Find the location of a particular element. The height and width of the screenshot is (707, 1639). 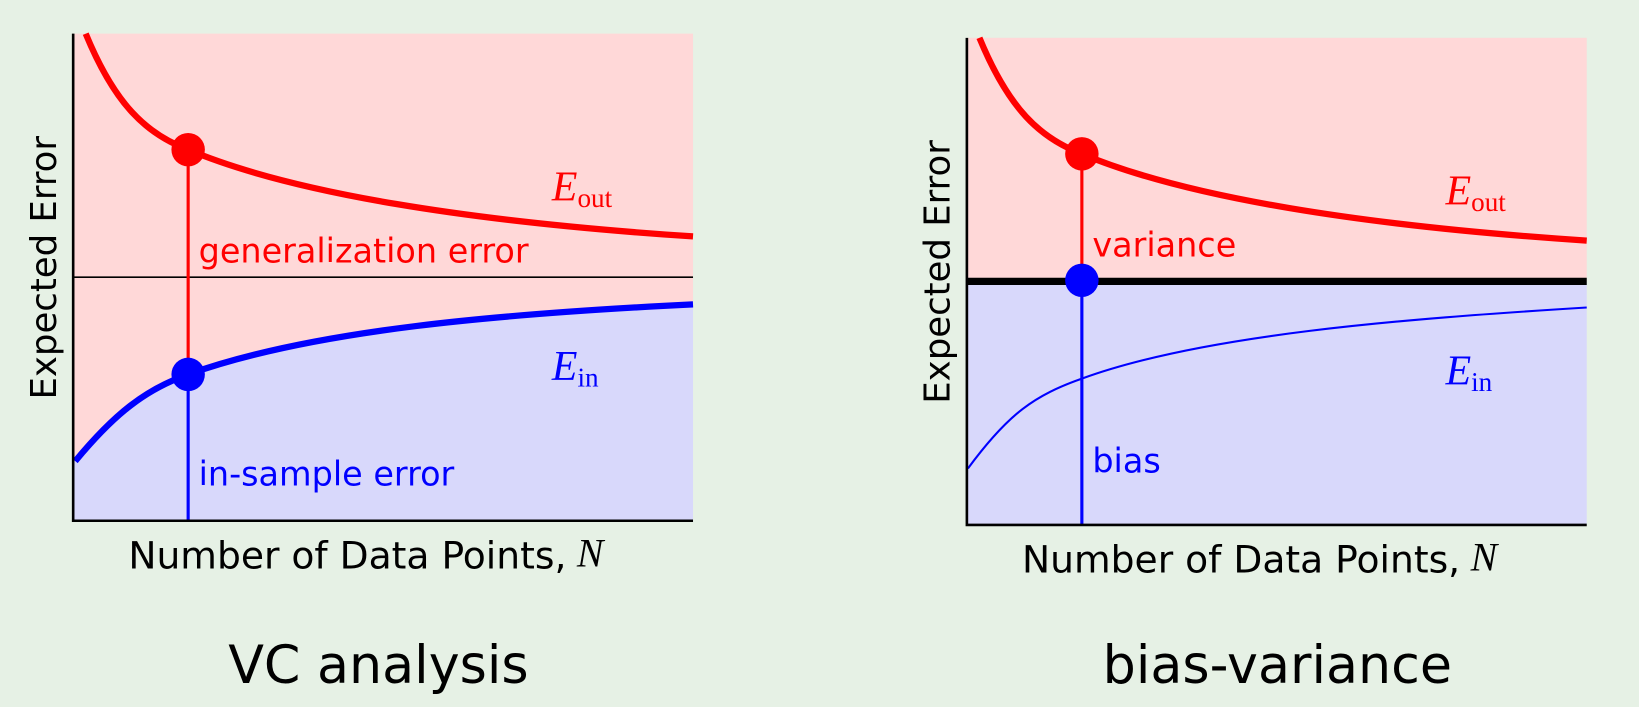

upper-annotation: generalization error is located at coordinates (364, 251).